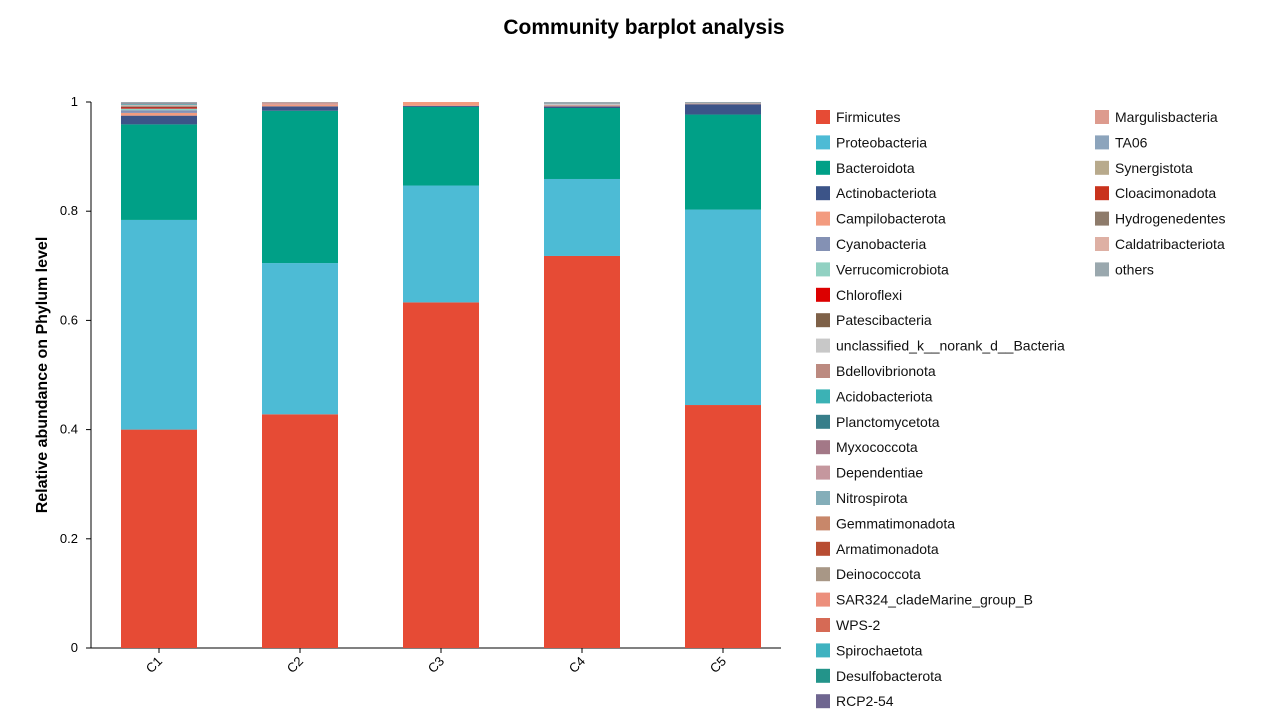  Describe the element at coordinates (159, 375) in the screenshot. I see `bar-group-C1` at that location.